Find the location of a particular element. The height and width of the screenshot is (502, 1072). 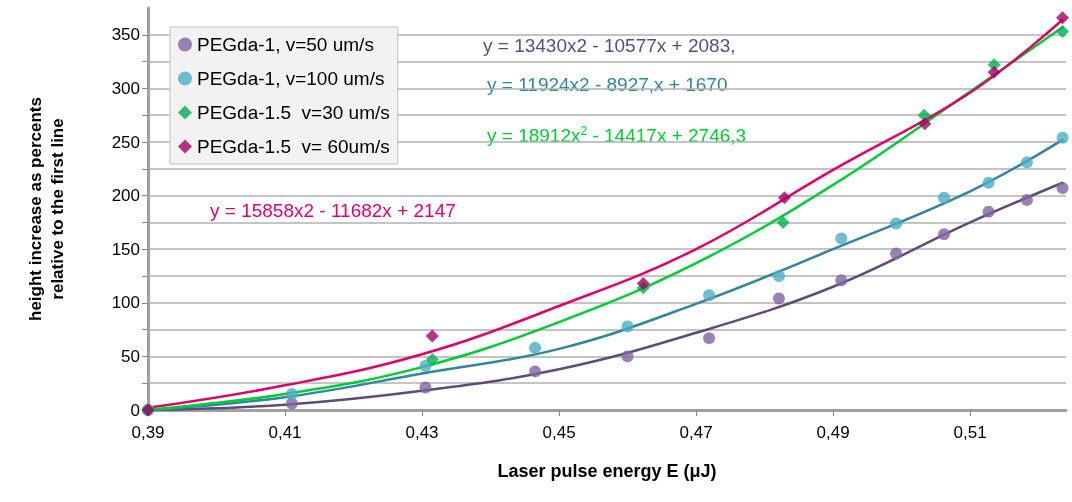

y-tick-label: 250 is located at coordinates (125, 142).